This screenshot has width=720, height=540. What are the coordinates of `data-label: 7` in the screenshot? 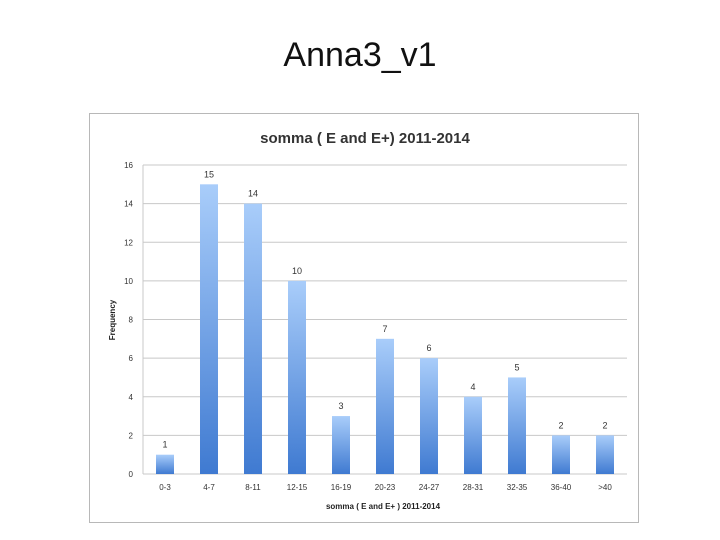 It's located at (384, 329).